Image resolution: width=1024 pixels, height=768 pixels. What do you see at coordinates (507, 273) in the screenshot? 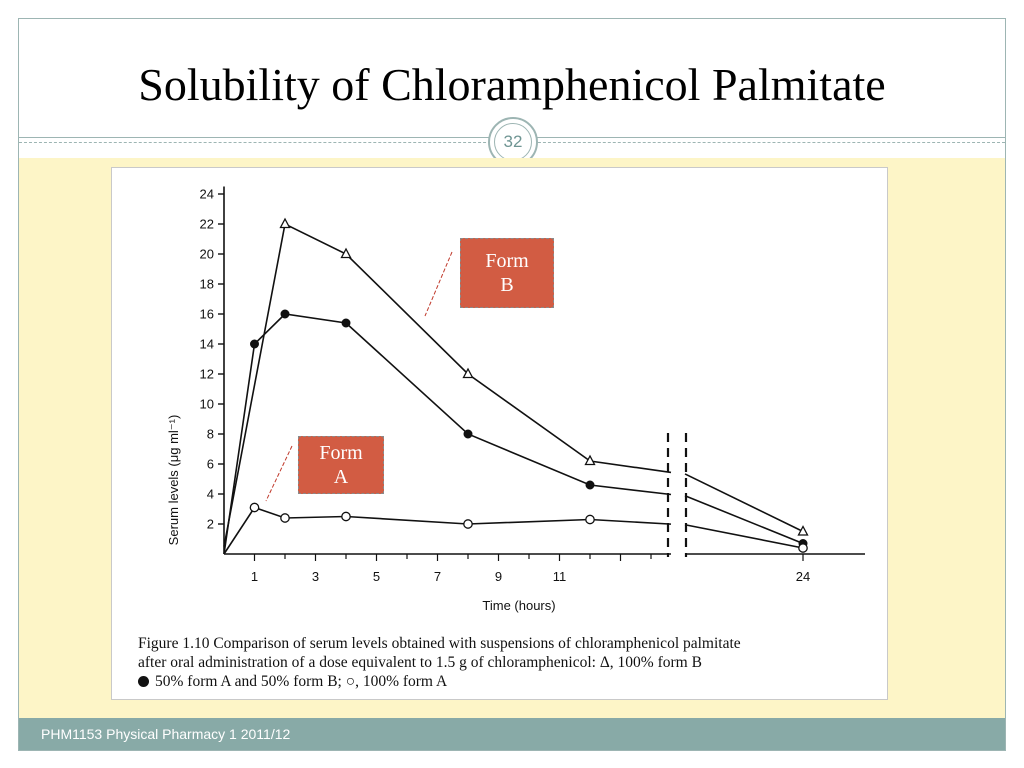
I see `form-b-label: Form B` at bounding box center [507, 273].